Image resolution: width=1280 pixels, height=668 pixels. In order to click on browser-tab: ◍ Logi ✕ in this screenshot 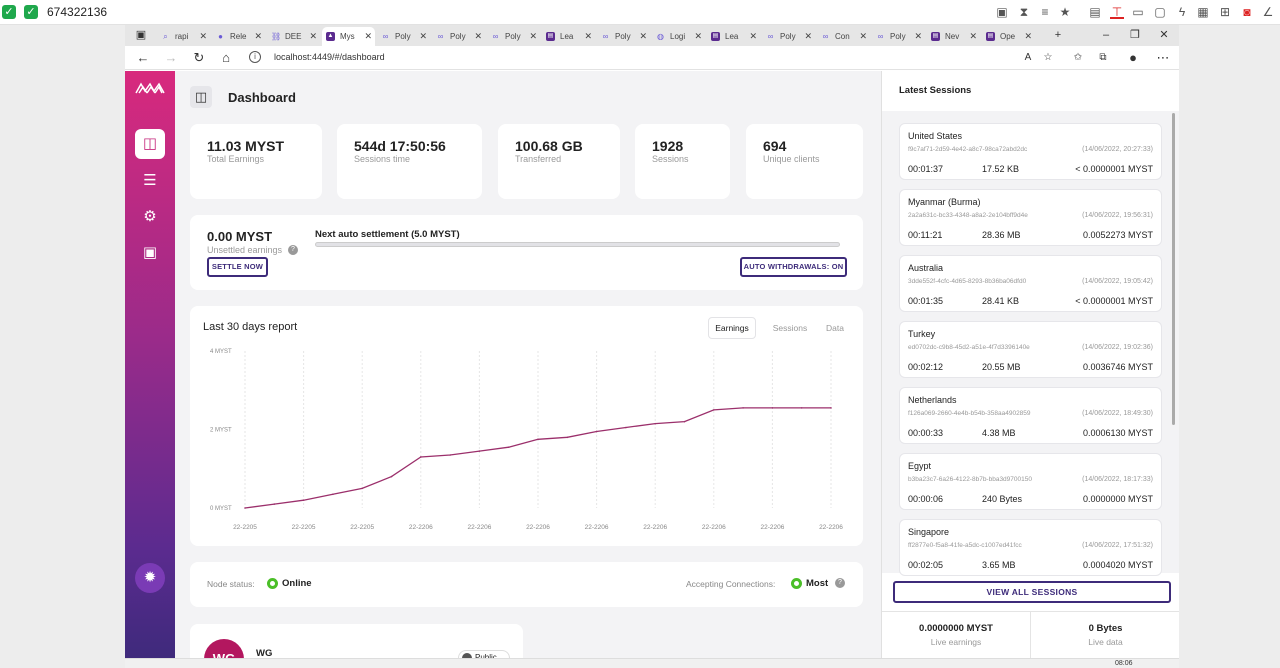, I will do `click(678, 36)`.